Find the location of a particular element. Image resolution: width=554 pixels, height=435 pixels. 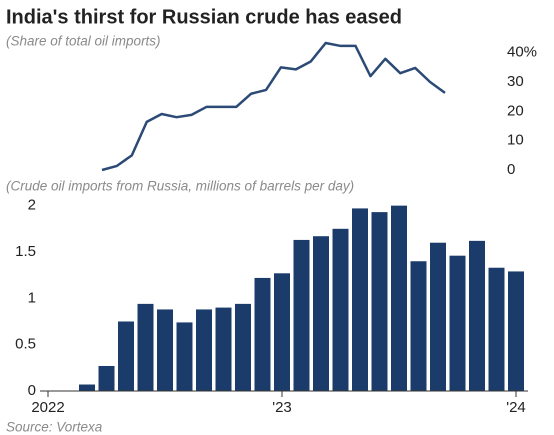

subtitle: (Share of total oil imports) is located at coordinates (83, 41).